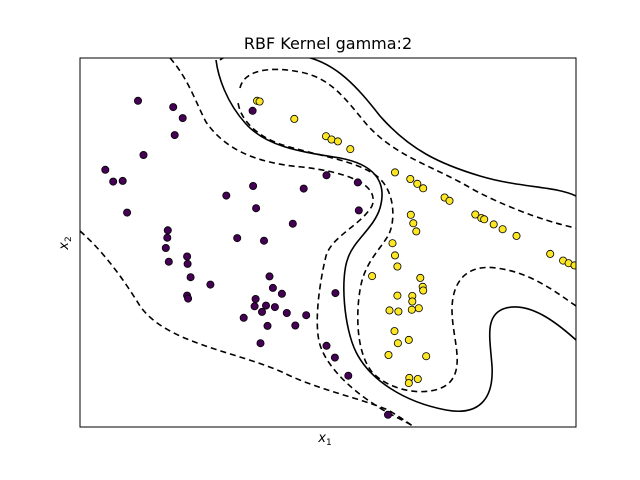 This screenshot has height=480, width=640. I want to click on y-axis-label: x2, so click(65, 243).